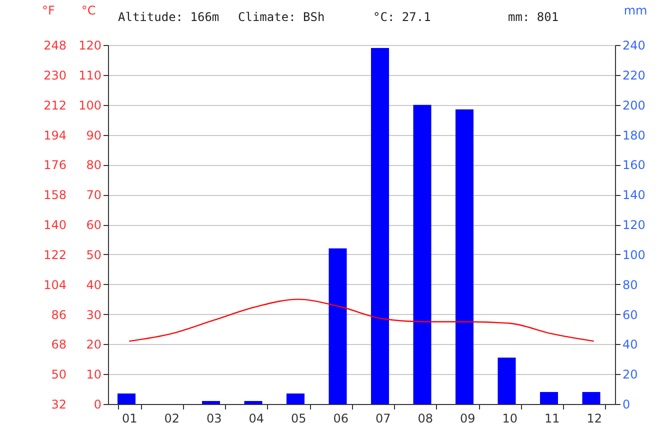 This screenshot has height=425, width=660. What do you see at coordinates (55, 225) in the screenshot?
I see `y3-tick-label: 140` at bounding box center [55, 225].